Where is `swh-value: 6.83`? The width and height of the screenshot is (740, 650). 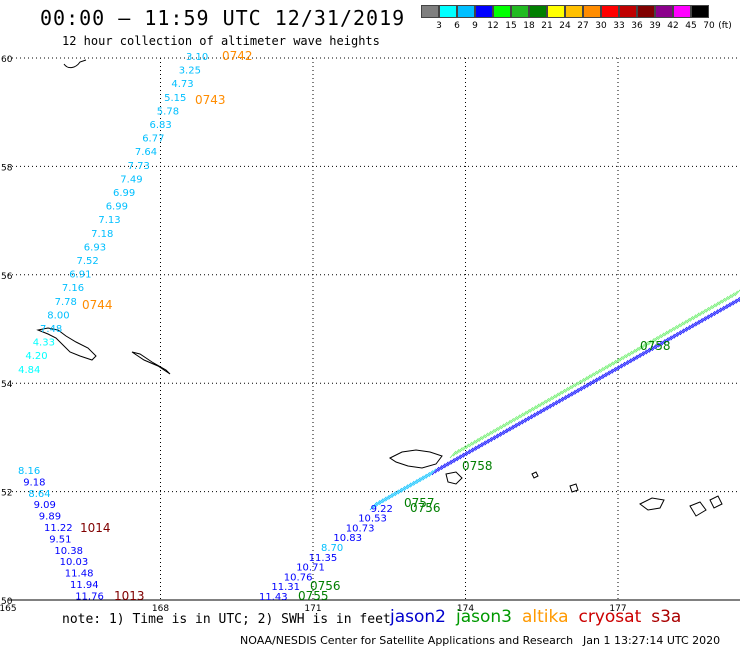 swh-value: 6.83 is located at coordinates (161, 125).